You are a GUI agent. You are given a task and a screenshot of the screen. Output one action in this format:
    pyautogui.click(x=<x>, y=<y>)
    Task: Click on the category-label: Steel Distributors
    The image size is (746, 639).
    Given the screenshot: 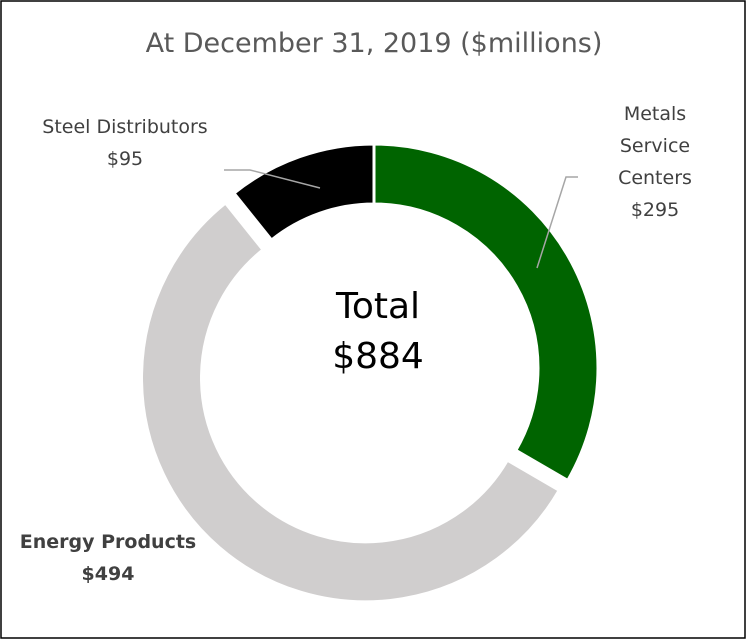 What is the action you would take?
    pyautogui.click(x=124, y=127)
    